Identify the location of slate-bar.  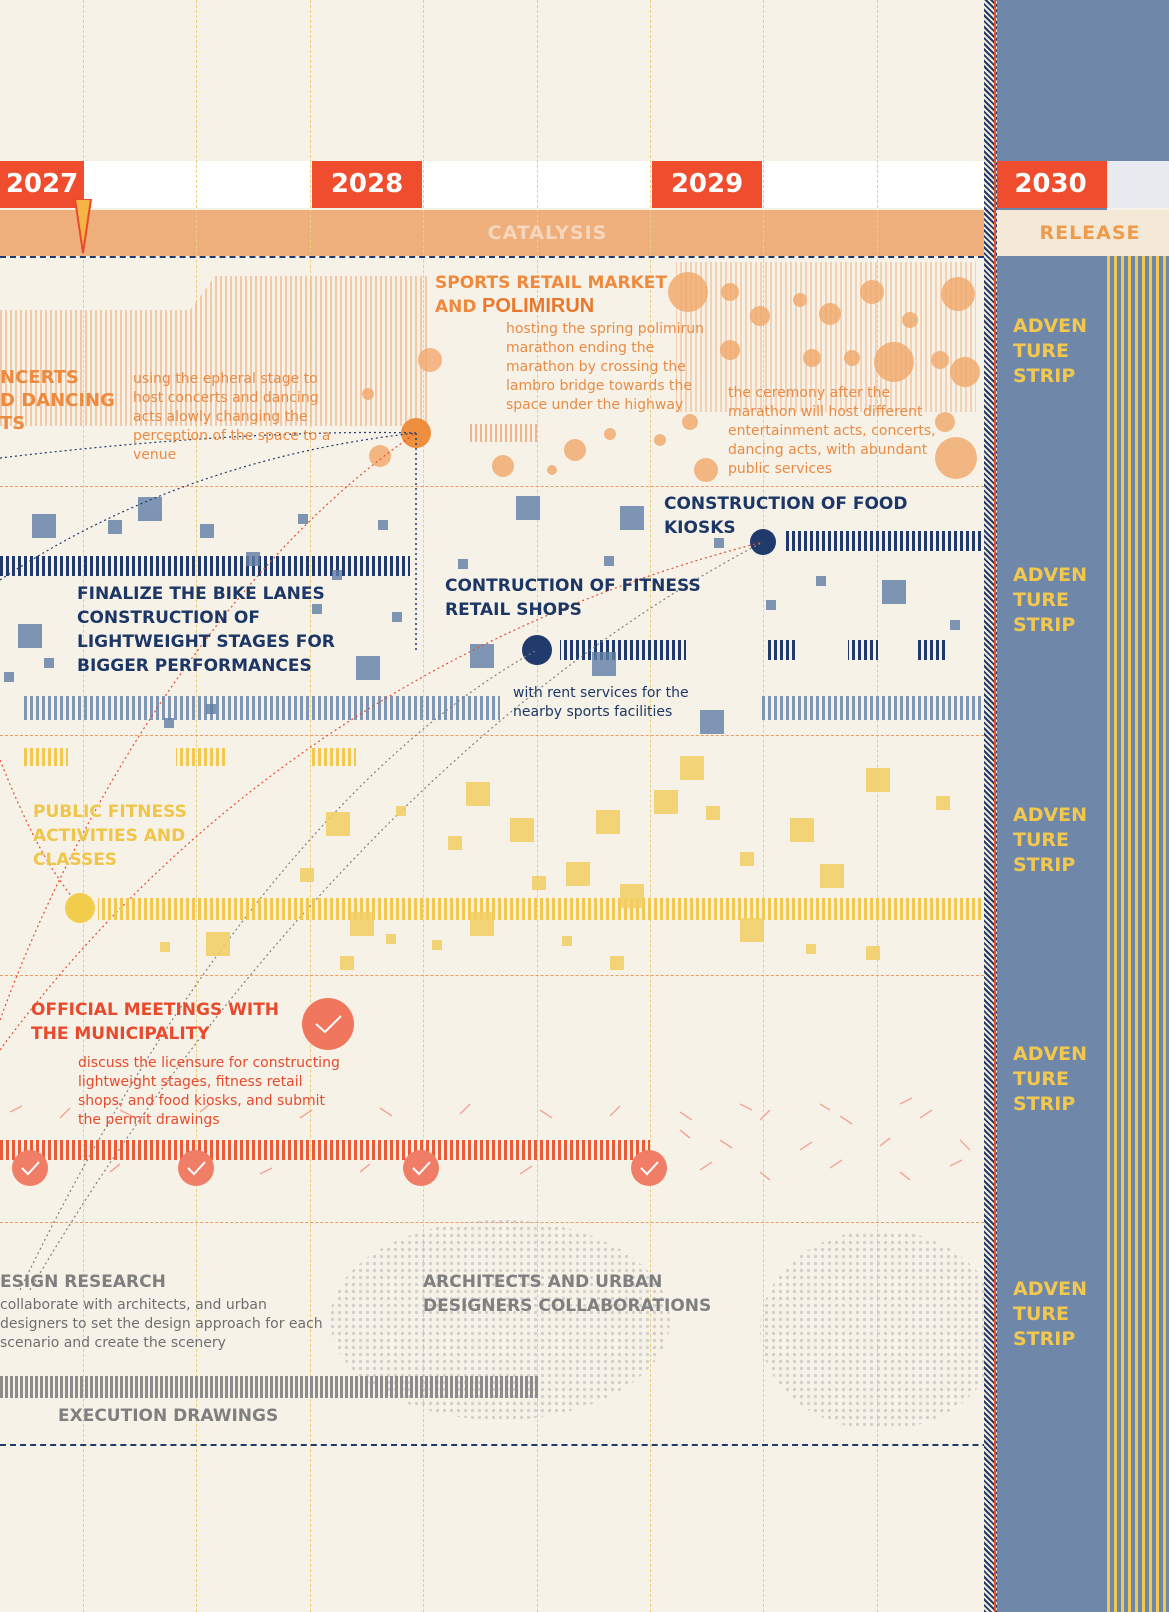
(262, 708).